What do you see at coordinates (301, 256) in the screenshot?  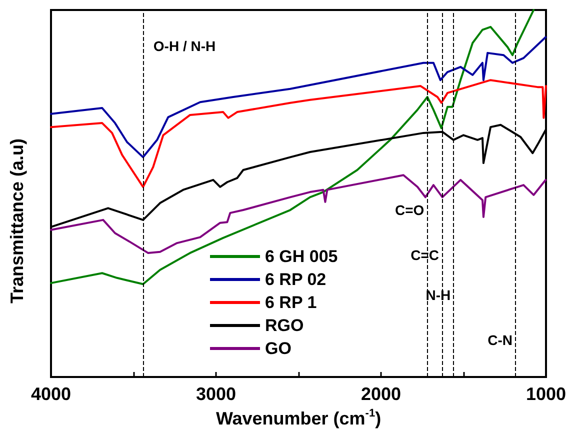 I see `legend-label: 6 GH 005` at bounding box center [301, 256].